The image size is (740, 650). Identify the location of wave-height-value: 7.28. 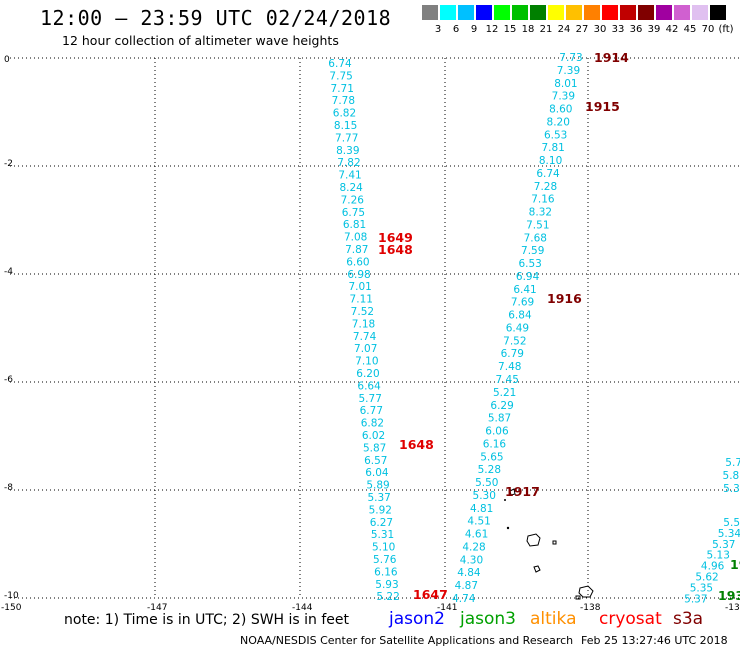
(545, 187).